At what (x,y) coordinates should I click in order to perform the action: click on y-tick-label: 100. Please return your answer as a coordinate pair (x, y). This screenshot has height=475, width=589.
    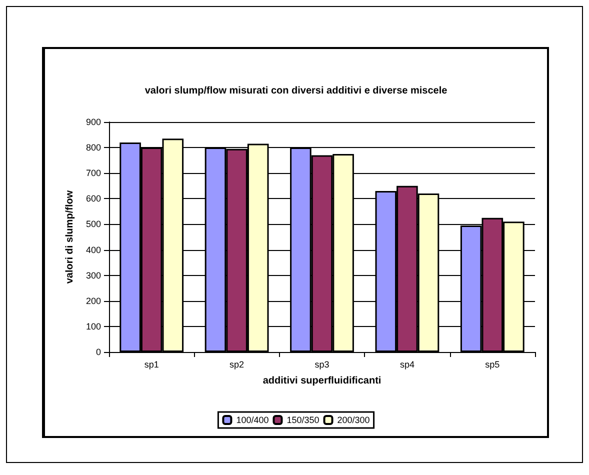
    Looking at the image, I should click on (93, 326).